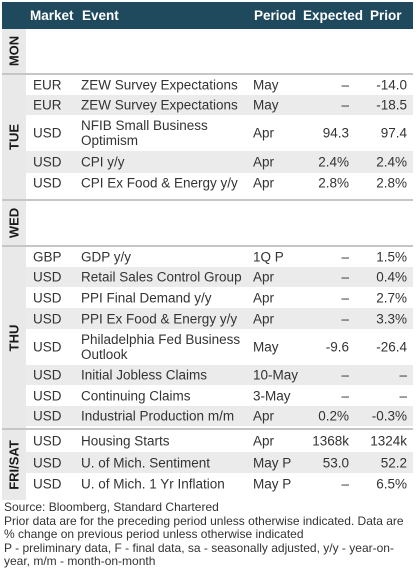 The width and height of the screenshot is (417, 579). Describe the element at coordinates (333, 15) in the screenshot. I see `column-header-expected: Expected` at that location.